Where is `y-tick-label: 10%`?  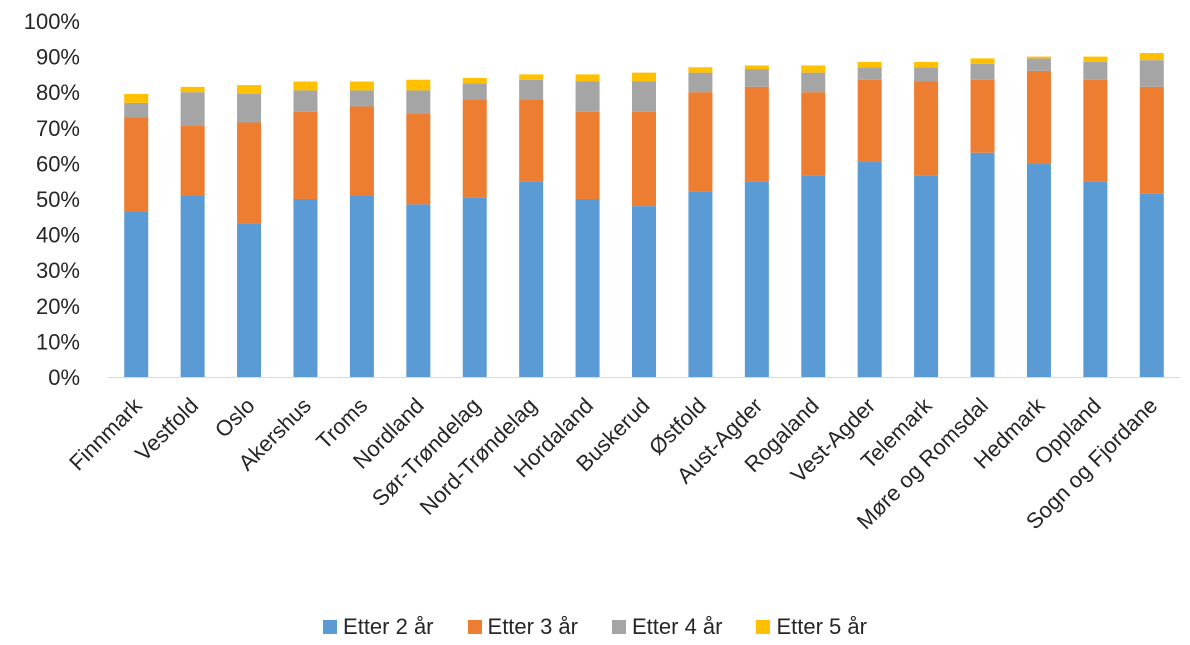 y-tick-label: 10% is located at coordinates (58, 341).